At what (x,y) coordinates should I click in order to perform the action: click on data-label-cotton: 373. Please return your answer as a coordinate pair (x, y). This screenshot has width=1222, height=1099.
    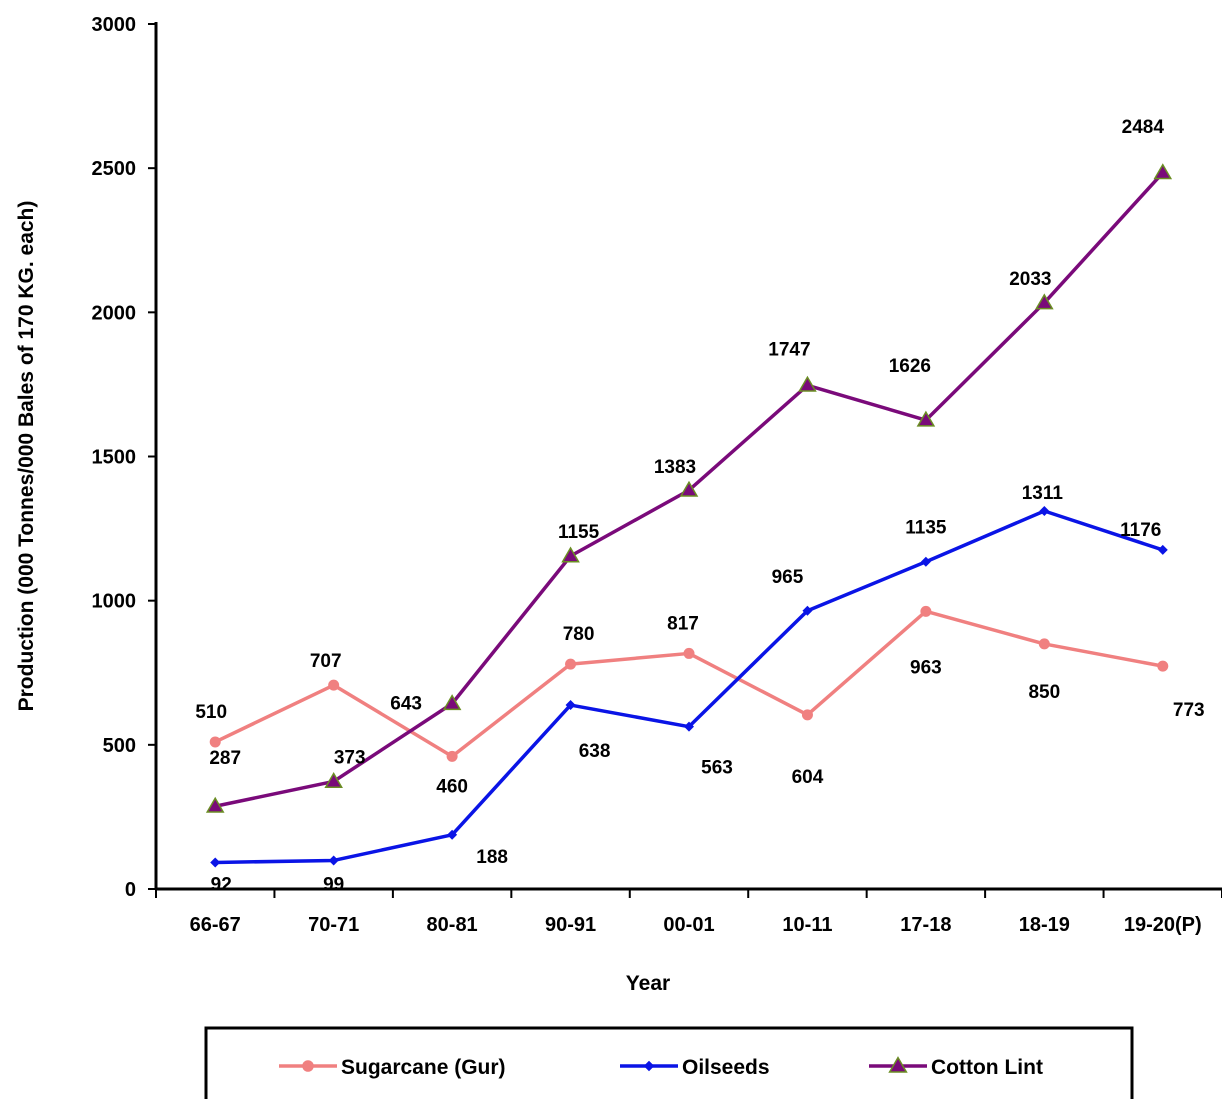
    Looking at the image, I should click on (350, 757).